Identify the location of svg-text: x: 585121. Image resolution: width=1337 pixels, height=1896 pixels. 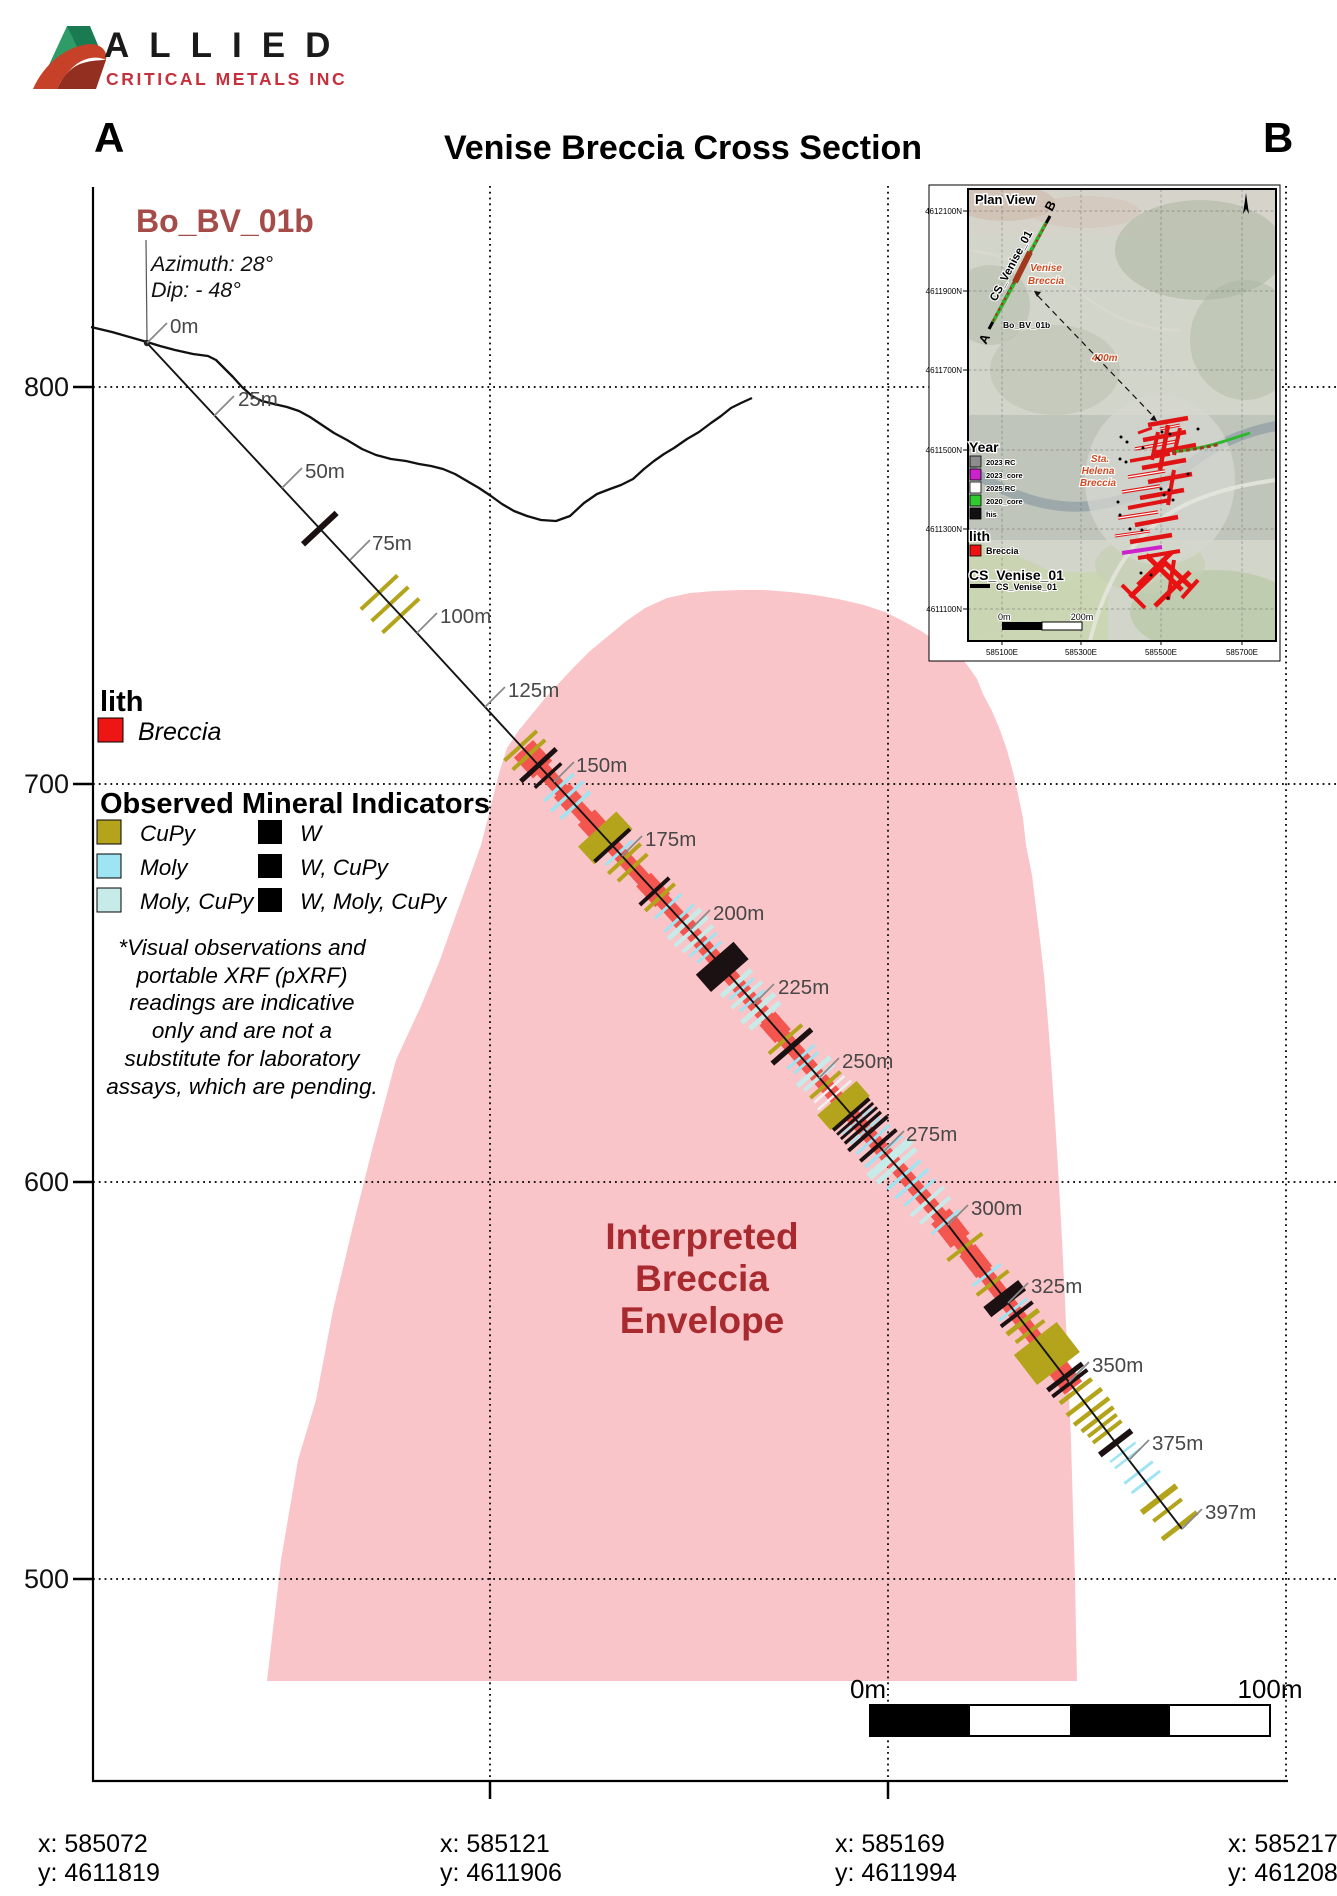
(495, 1844).